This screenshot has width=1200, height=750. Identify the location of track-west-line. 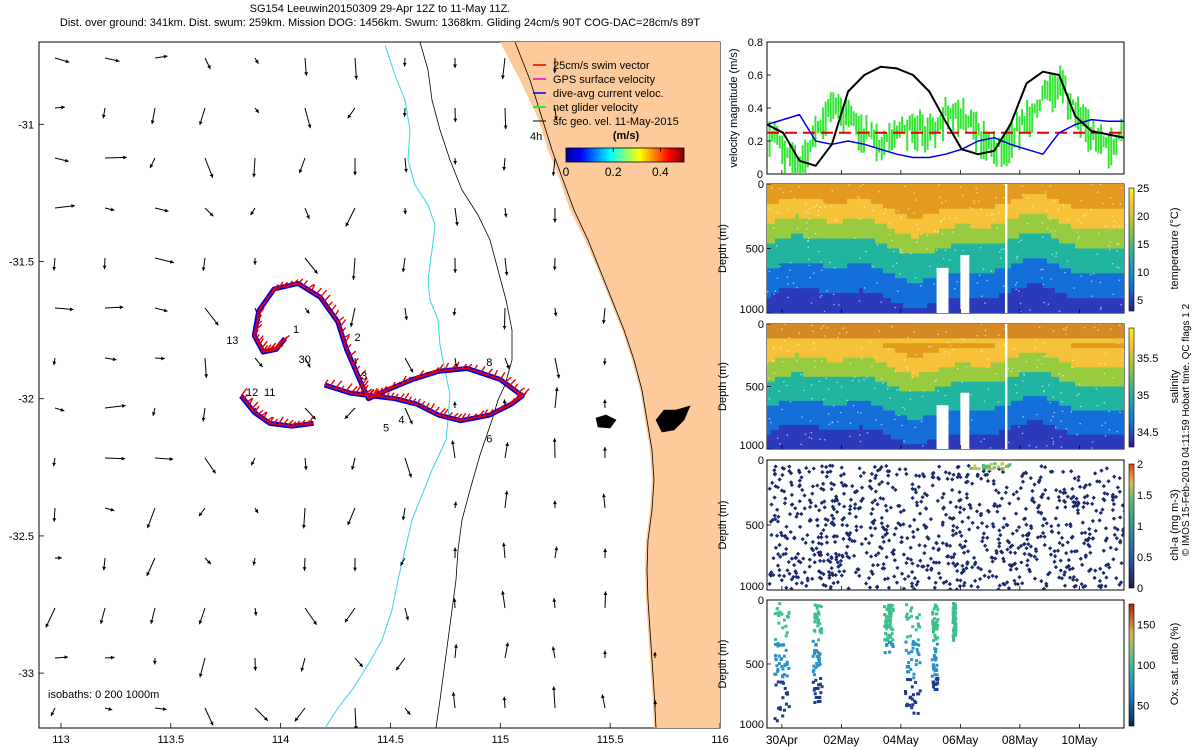
(277, 411).